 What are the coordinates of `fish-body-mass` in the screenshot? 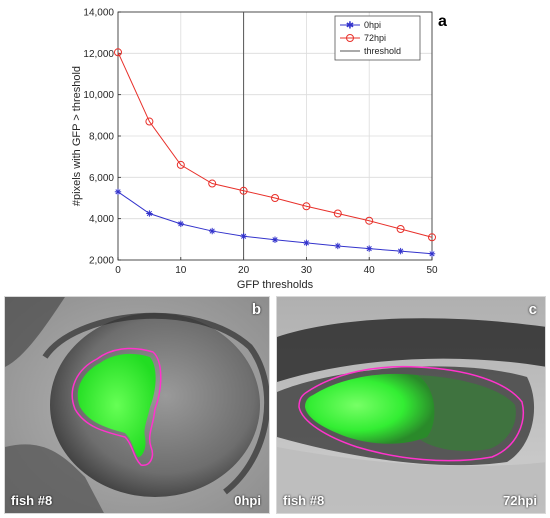 It's located at (155, 405).